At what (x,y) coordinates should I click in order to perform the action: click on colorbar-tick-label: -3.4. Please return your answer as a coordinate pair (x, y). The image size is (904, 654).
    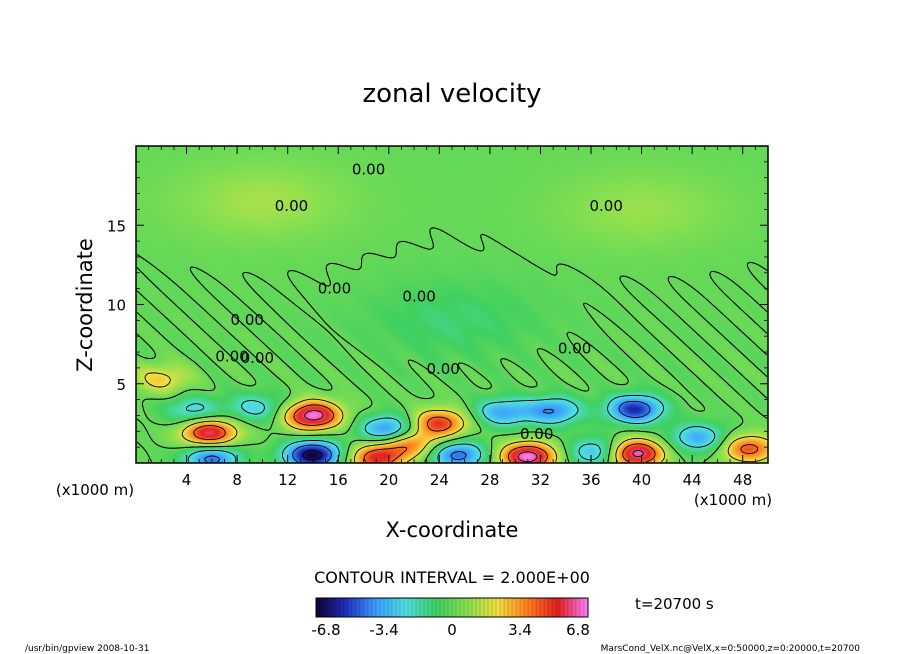
    Looking at the image, I should click on (383, 630).